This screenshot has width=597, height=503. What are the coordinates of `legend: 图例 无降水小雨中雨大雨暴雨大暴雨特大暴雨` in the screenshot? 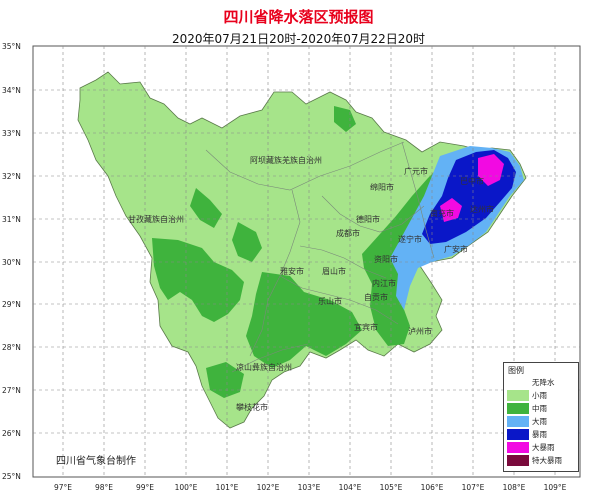 It's located at (541, 417).